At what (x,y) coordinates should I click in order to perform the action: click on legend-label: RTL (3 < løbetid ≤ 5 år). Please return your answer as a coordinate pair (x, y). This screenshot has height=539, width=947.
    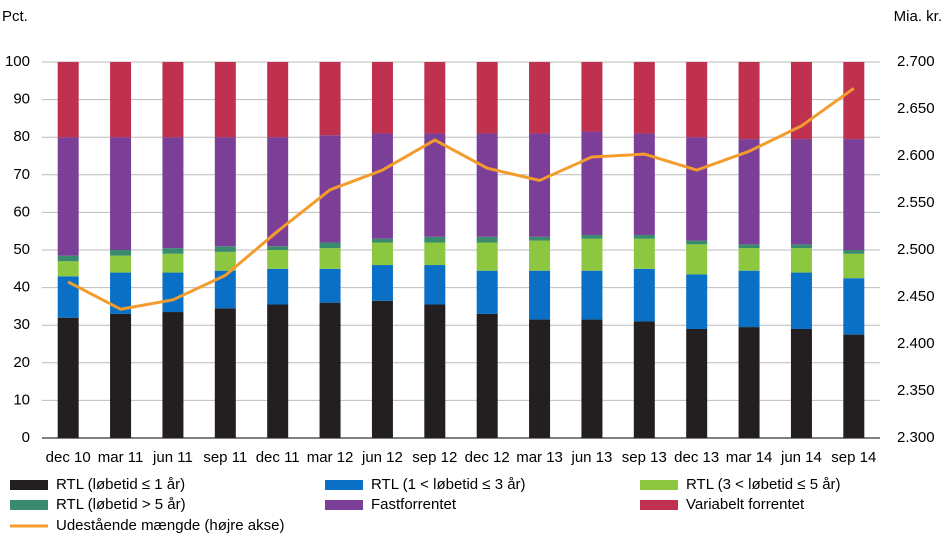
    Looking at the image, I should click on (763, 484).